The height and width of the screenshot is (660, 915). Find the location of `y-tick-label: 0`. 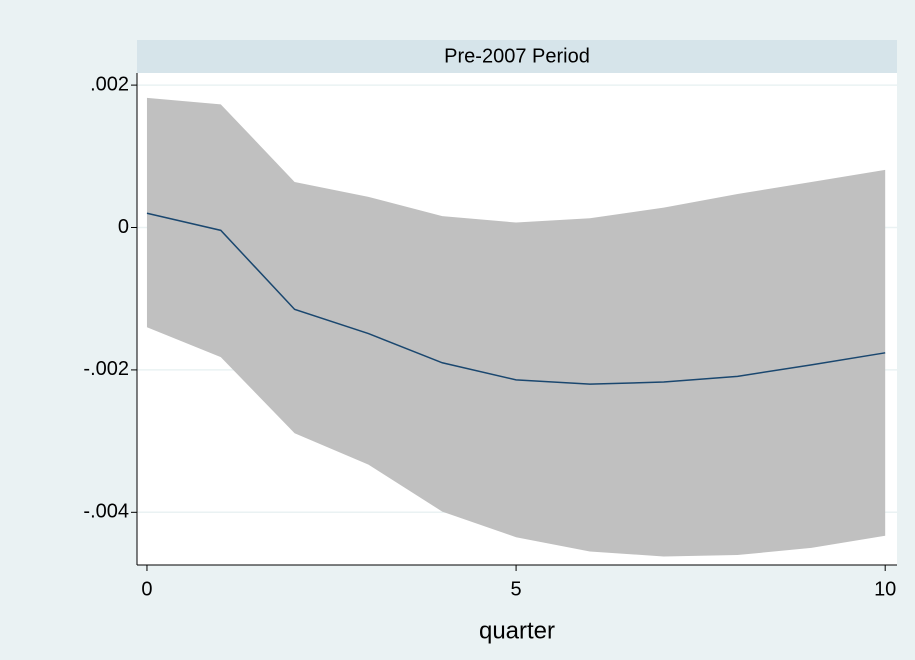

y-tick-label: 0 is located at coordinates (123, 227).